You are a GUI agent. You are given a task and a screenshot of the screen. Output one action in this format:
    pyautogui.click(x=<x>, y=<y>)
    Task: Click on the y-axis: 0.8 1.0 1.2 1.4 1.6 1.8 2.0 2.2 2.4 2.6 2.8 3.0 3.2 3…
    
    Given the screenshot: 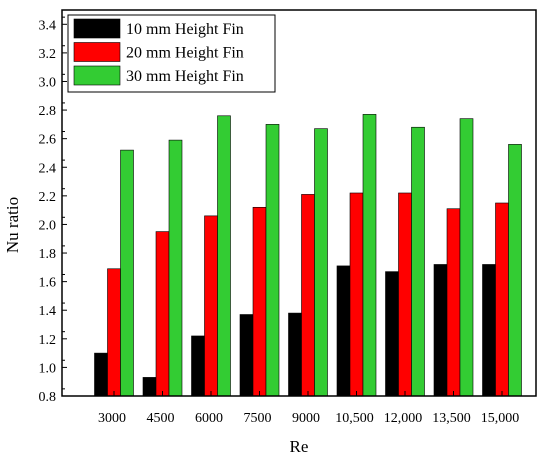 What is the action you would take?
    pyautogui.click(x=53, y=210)
    